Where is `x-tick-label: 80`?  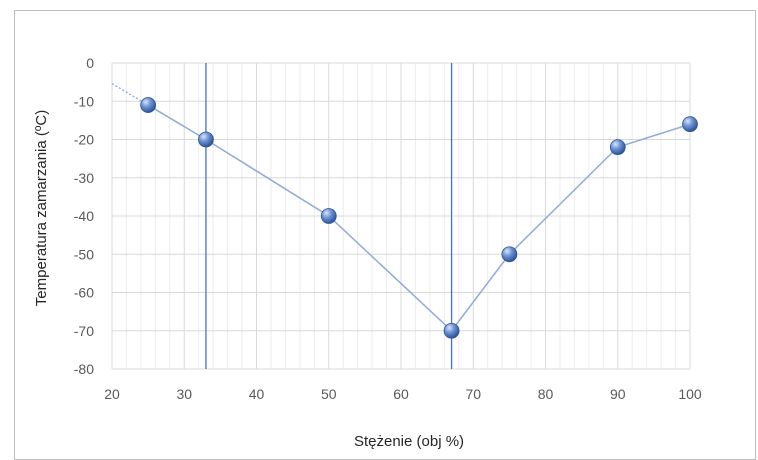 x-tick-label: 80 is located at coordinates (546, 394).